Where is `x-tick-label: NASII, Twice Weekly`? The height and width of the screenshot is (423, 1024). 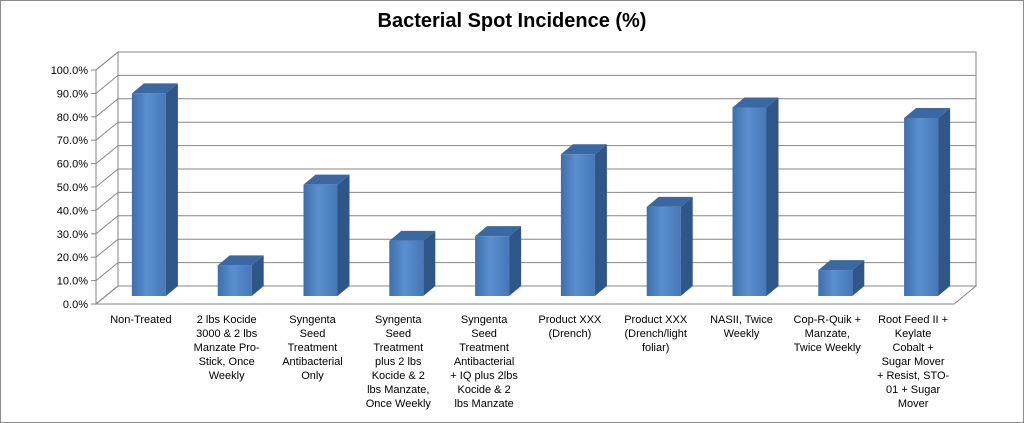 x-tick-label: NASII, Twice Weekly is located at coordinates (741, 327).